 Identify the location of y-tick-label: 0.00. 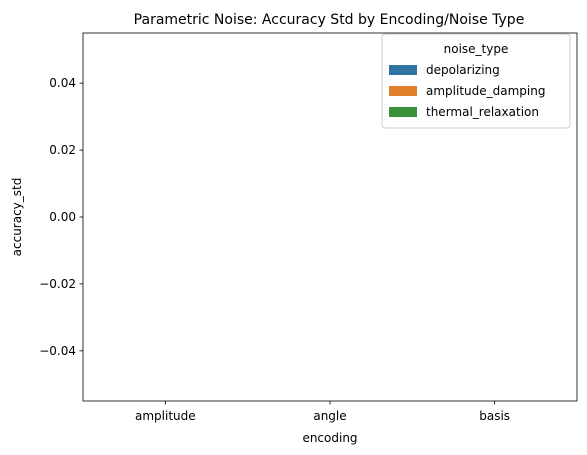
(62, 217).